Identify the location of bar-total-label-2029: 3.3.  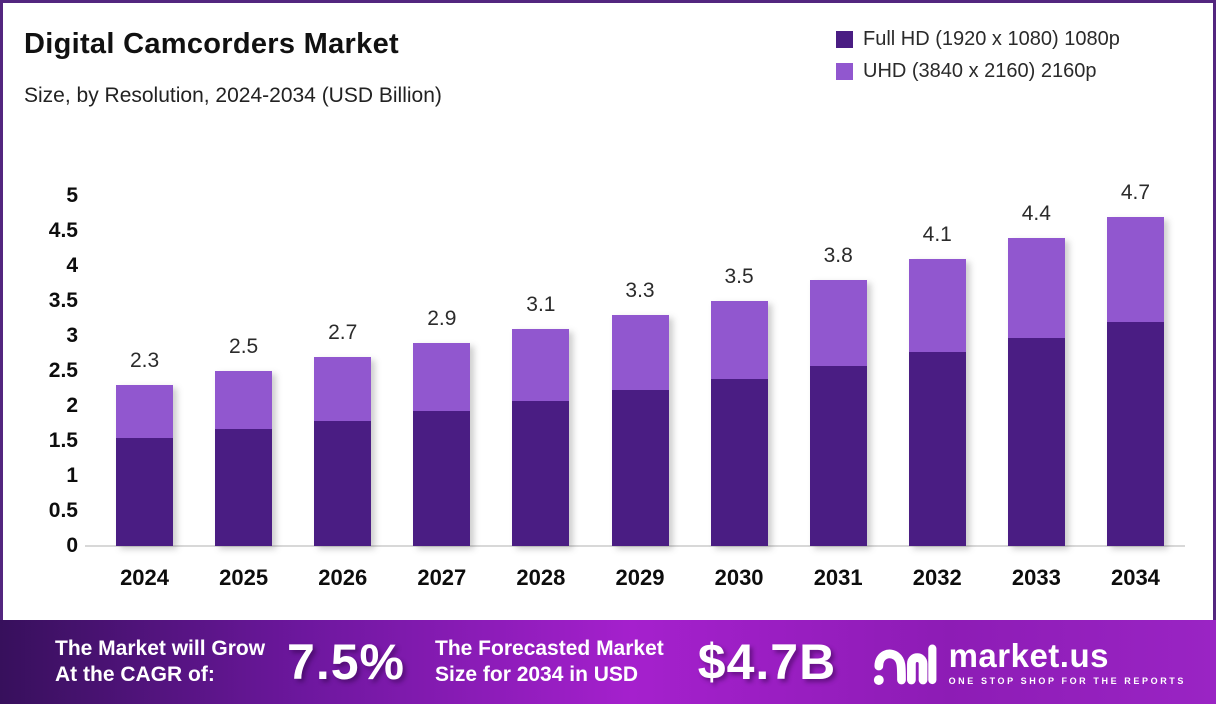
(640, 290).